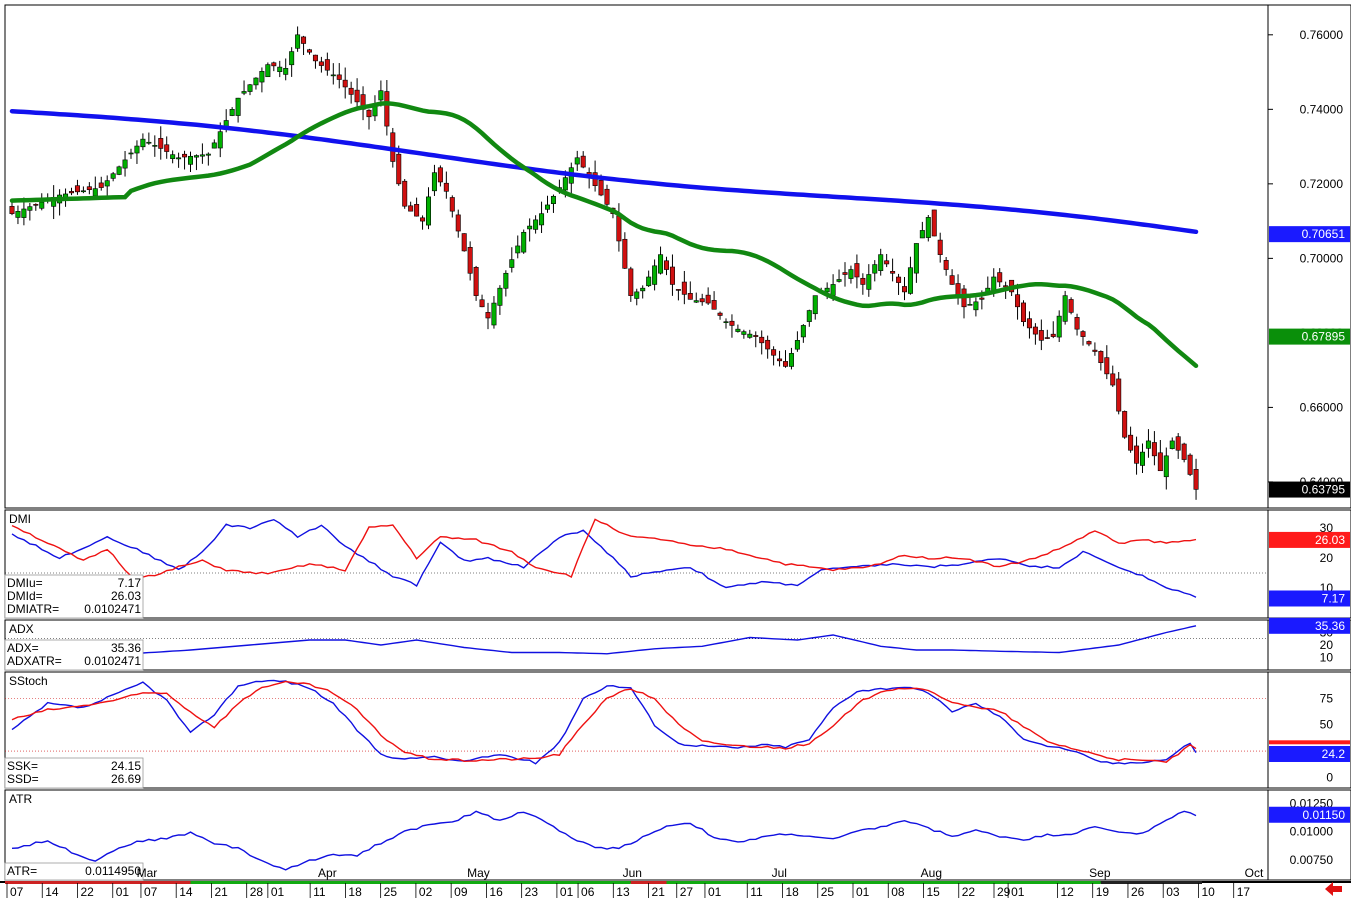 This screenshot has width=1351, height=911. I want to click on series-line-dmid, so click(604, 548).